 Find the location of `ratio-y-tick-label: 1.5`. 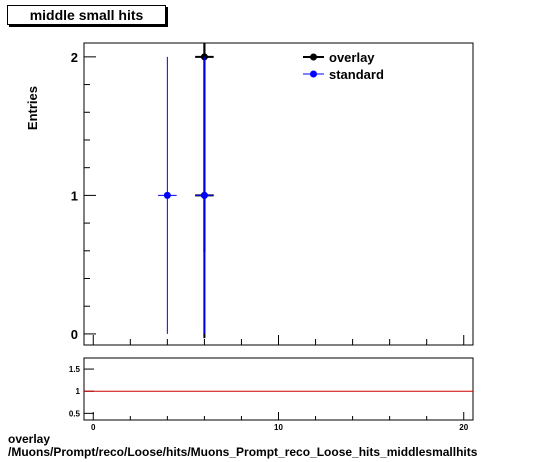

ratio-y-tick-label: 1.5 is located at coordinates (75, 369).